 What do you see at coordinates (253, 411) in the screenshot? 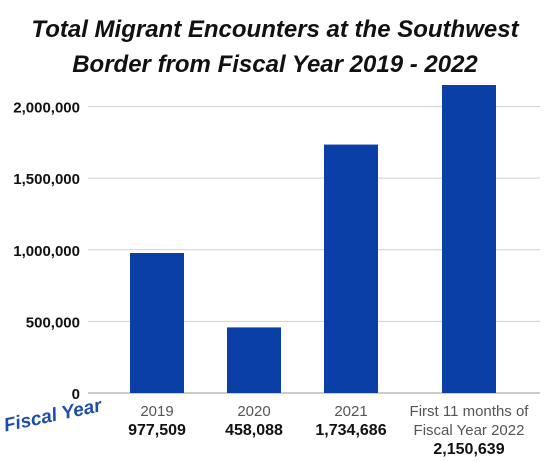
I see `x-tick-label: 2020` at bounding box center [253, 411].